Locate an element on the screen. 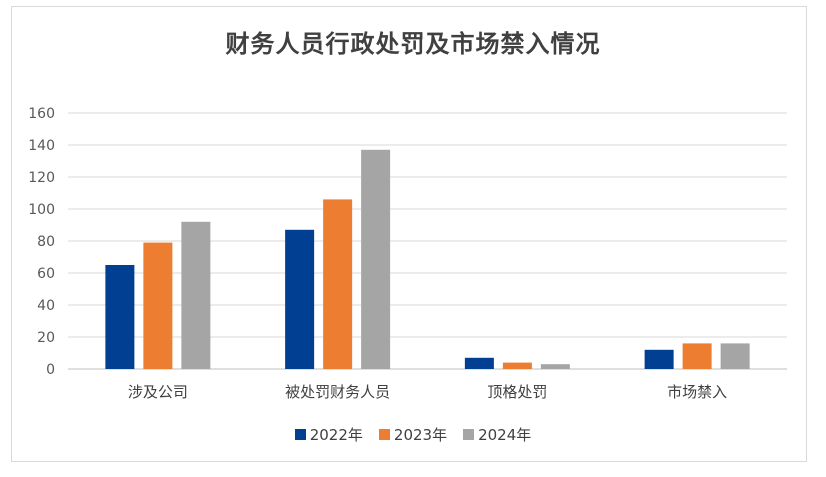  y-tick-label-40: 40 is located at coordinates (46, 306).